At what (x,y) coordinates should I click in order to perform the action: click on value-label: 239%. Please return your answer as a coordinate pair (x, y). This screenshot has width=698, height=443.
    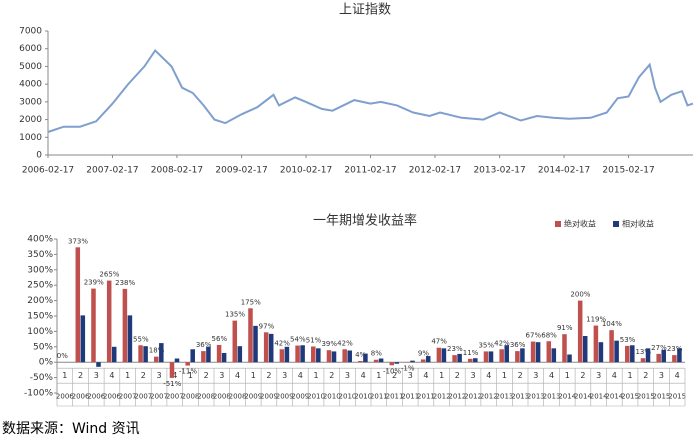
    Looking at the image, I should click on (94, 283).